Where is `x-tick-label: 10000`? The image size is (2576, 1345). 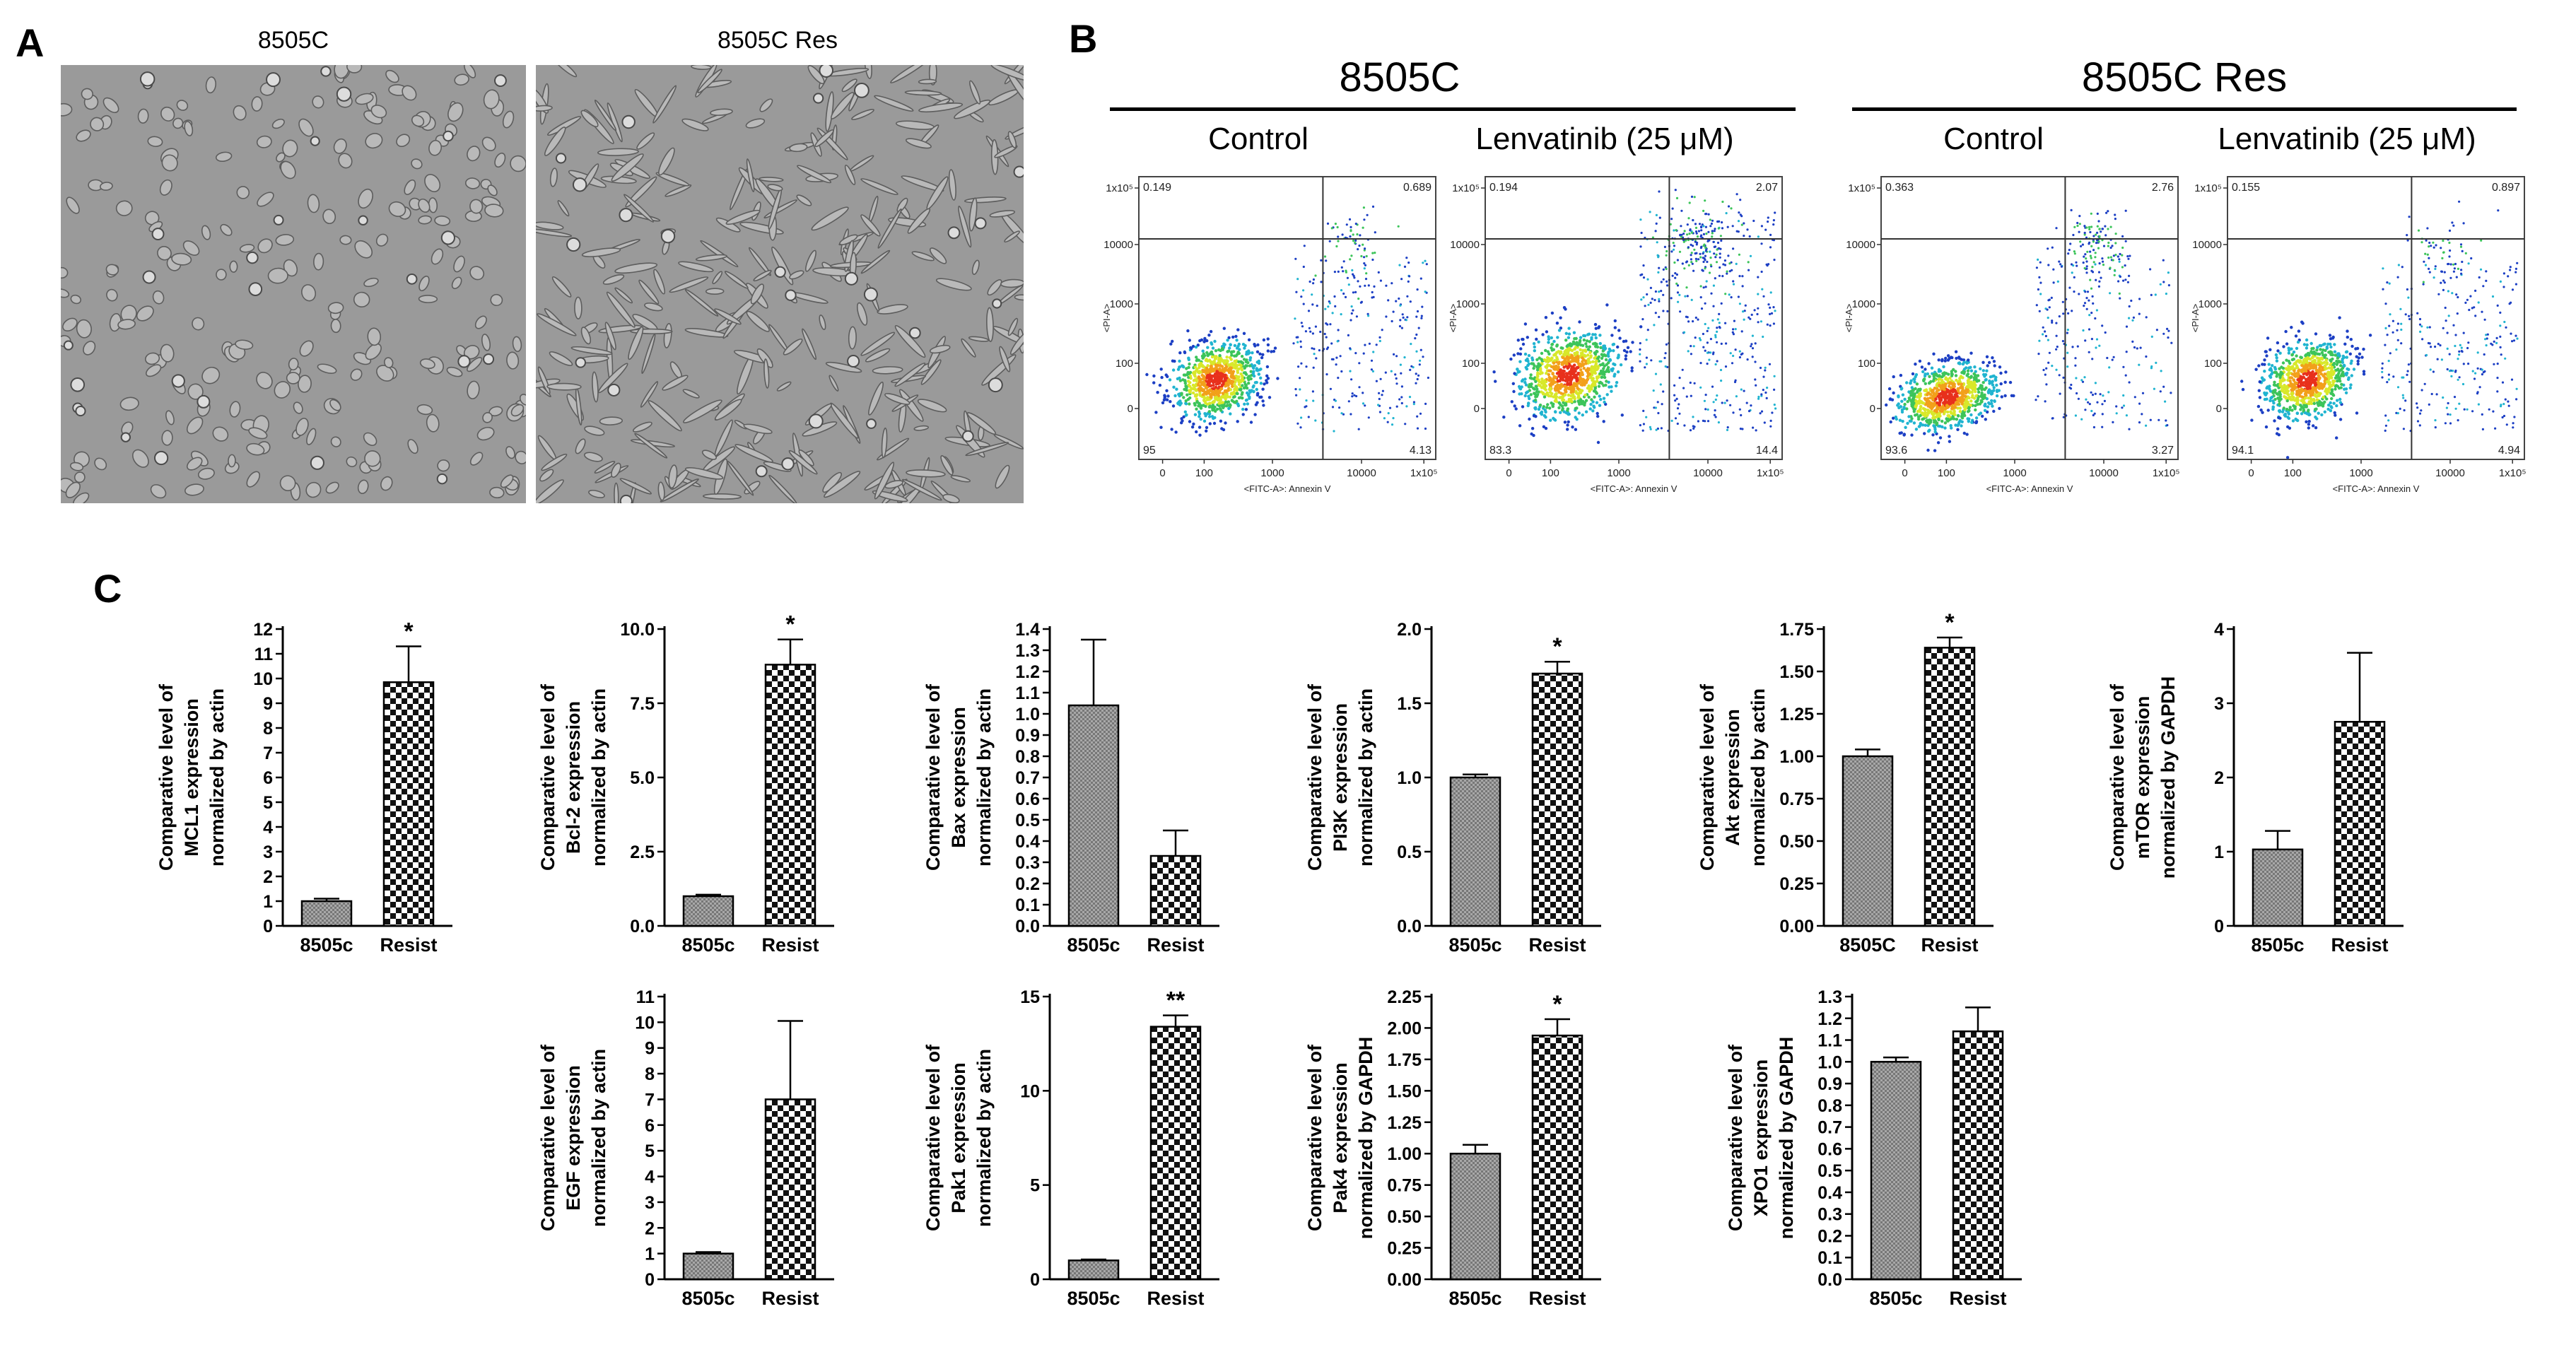
x-tick-label: 10000 is located at coordinates (1708, 473).